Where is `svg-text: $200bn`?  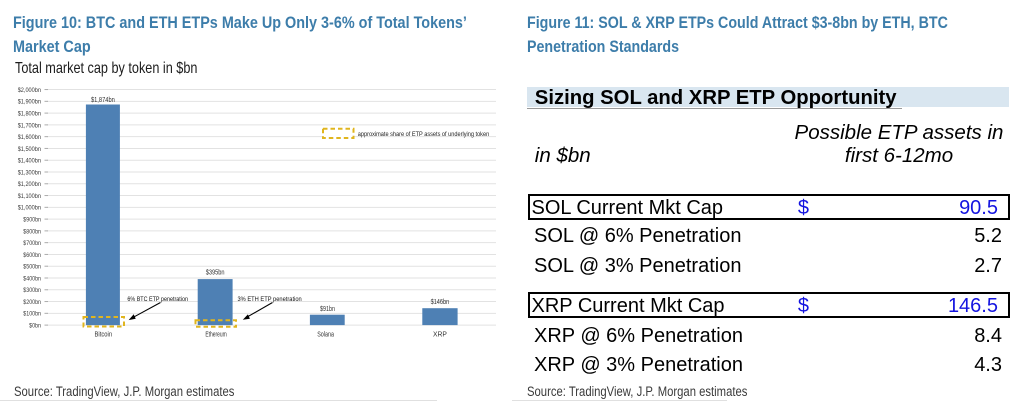
svg-text: $200bn is located at coordinates (32, 302).